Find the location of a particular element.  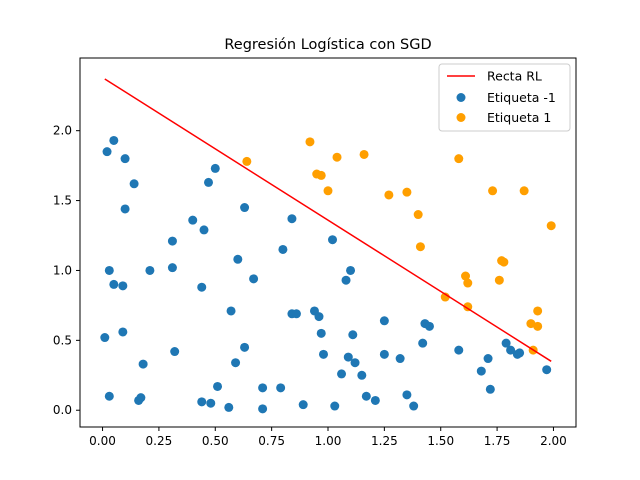

legend: Recta RL Etiqueta -1 Etiqueta 1 is located at coordinates (504, 97).